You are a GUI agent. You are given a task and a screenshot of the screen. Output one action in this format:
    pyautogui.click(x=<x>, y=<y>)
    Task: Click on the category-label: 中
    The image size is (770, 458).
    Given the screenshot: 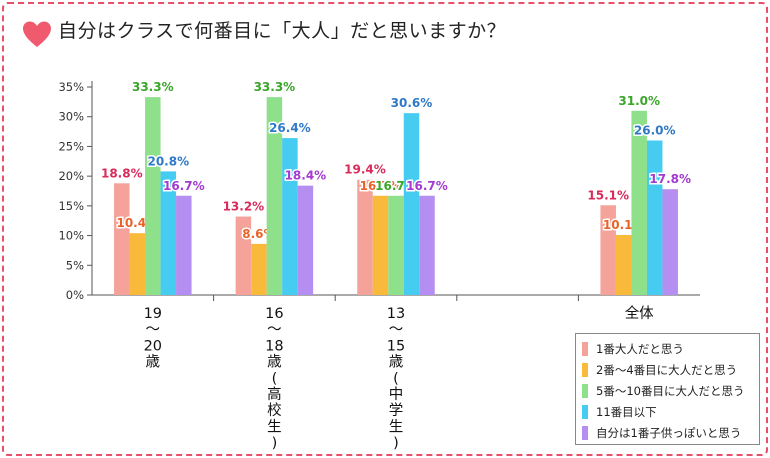 What is the action you would take?
    pyautogui.click(x=396, y=394)
    